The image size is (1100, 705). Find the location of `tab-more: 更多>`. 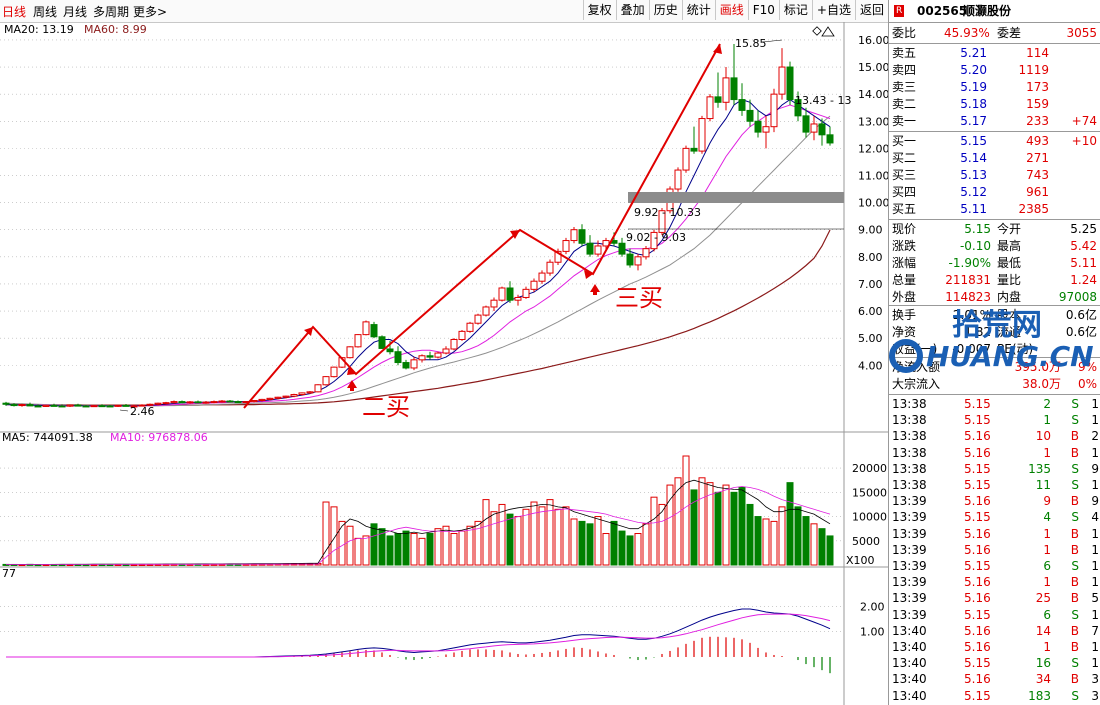

tab-more: 更多> is located at coordinates (150, 12).